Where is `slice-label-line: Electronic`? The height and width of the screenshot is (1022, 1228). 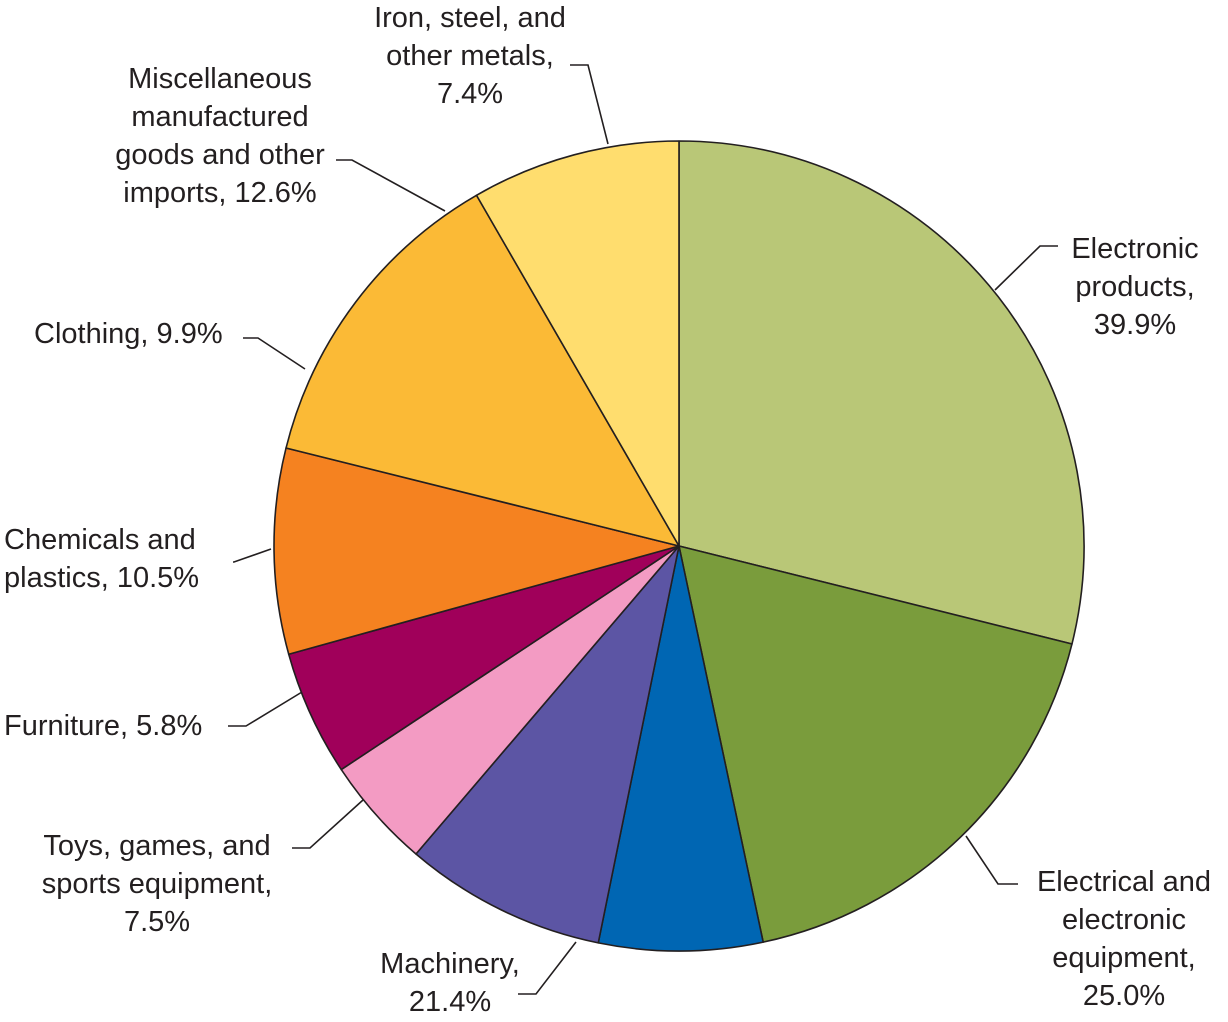 slice-label-line: Electronic is located at coordinates (1134, 249).